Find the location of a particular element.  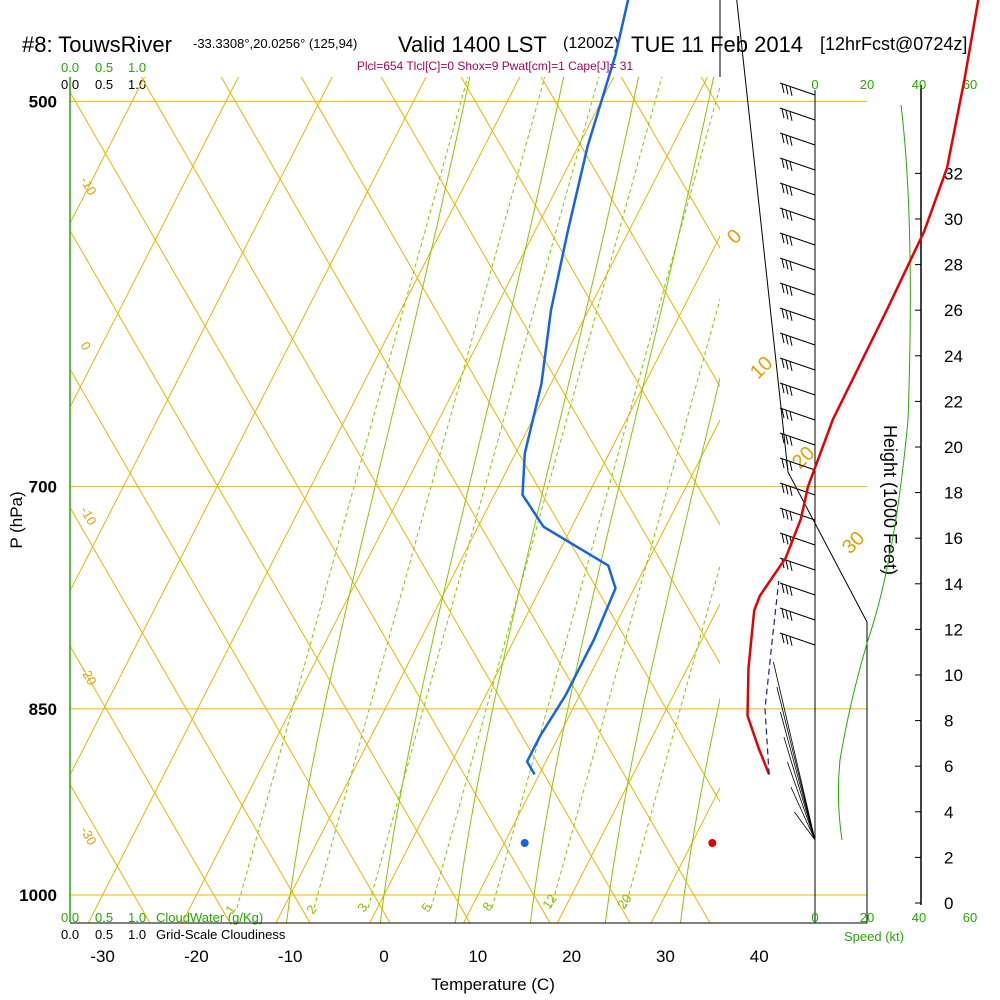

speed-axis-title: Speed (kt) is located at coordinates (874, 936).